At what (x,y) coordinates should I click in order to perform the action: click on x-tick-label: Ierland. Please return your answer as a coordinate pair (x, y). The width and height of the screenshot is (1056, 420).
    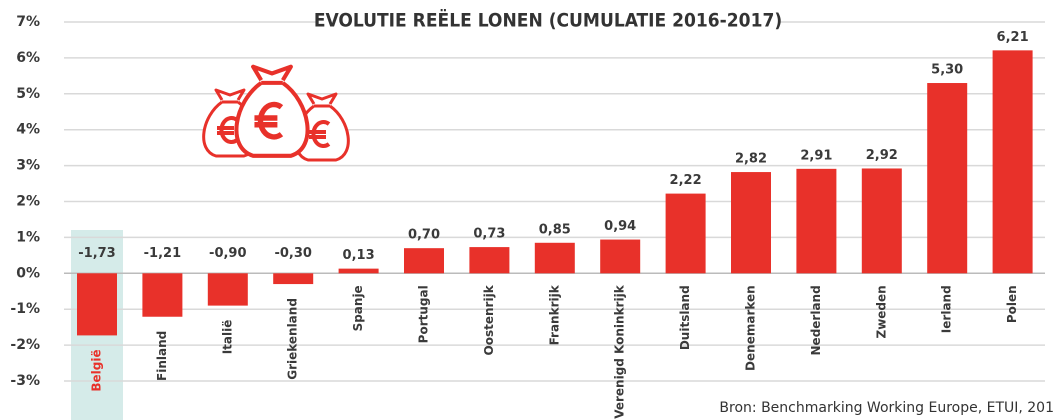
    Looking at the image, I should click on (947, 309).